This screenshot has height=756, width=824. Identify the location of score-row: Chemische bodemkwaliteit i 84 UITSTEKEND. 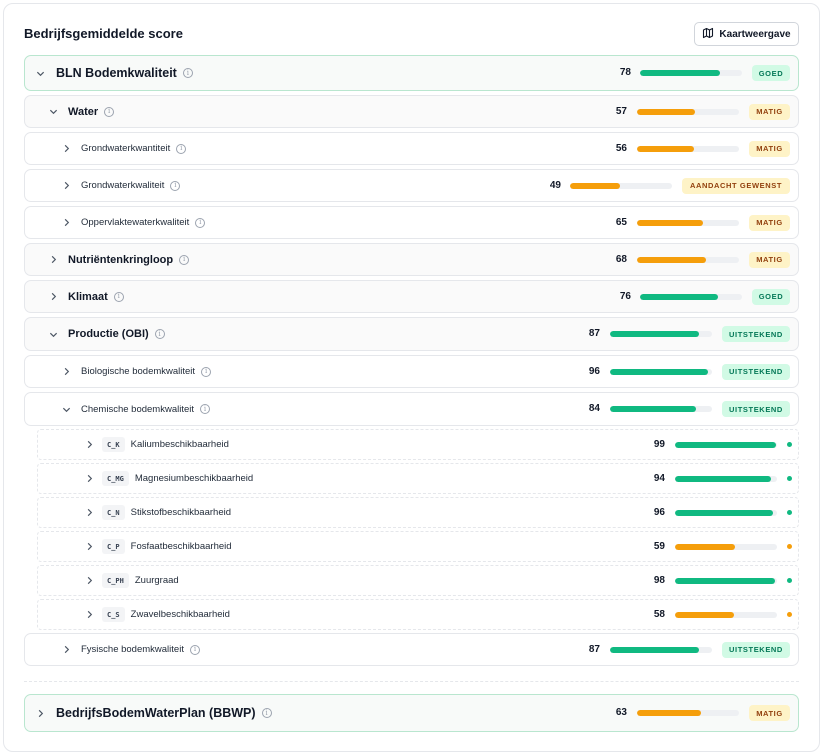
(411, 409).